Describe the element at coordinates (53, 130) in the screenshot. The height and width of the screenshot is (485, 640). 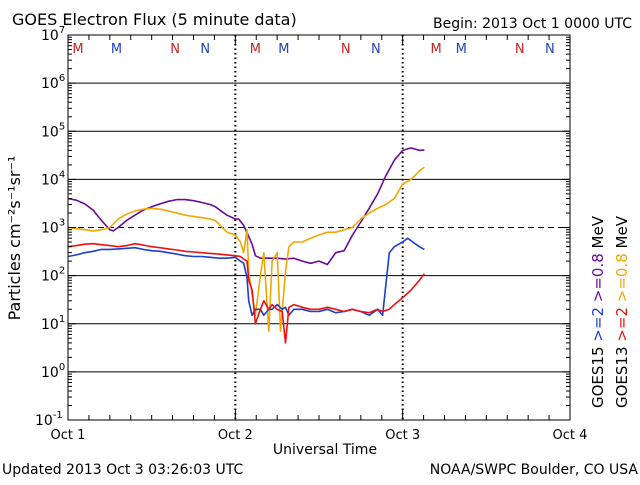
I see `y-tick-label: 10⁵` at that location.